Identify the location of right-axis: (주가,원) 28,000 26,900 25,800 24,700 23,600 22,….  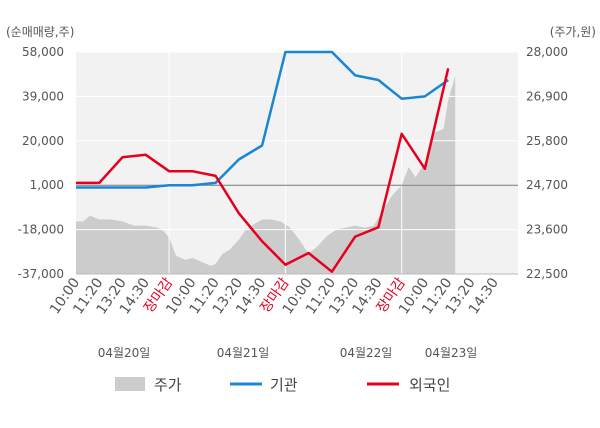
(561, 153).